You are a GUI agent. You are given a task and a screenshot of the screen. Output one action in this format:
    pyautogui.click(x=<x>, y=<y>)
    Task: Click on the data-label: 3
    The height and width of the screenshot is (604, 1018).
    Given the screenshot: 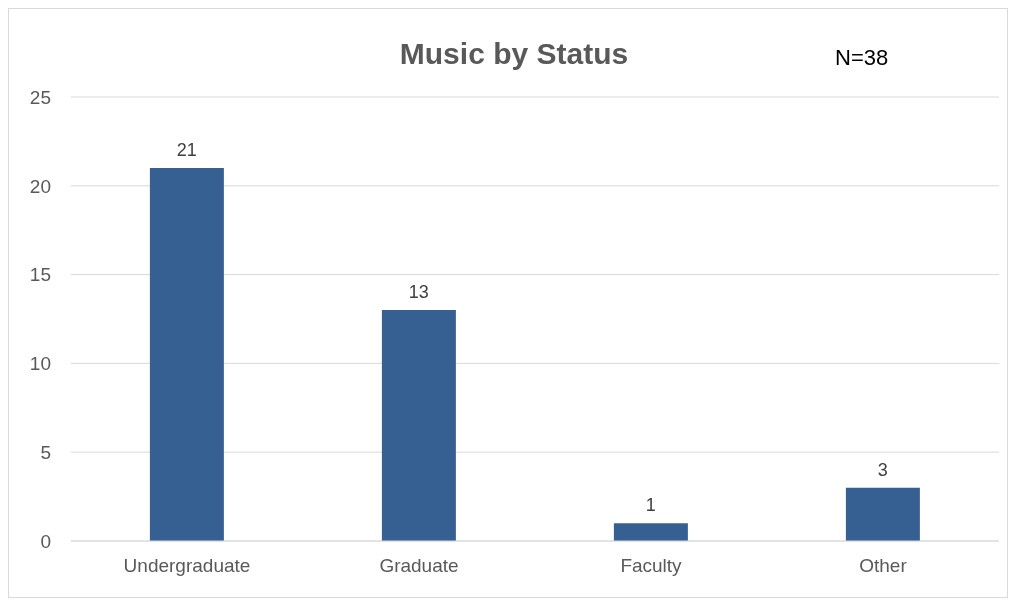 What is the action you would take?
    pyautogui.click(x=882, y=469)
    